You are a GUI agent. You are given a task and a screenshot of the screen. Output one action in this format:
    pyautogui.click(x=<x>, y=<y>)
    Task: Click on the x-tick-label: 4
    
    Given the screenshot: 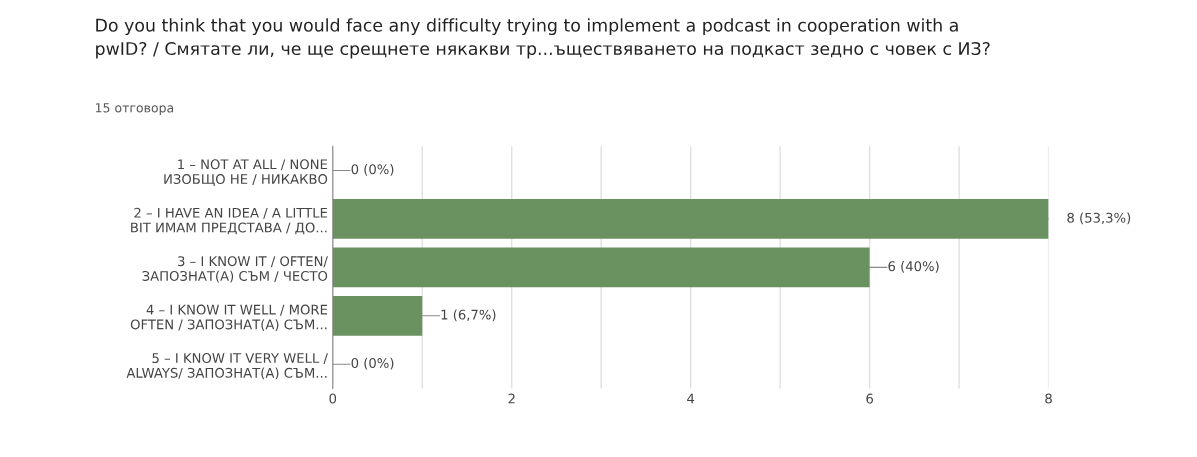 What is the action you would take?
    pyautogui.click(x=691, y=398)
    